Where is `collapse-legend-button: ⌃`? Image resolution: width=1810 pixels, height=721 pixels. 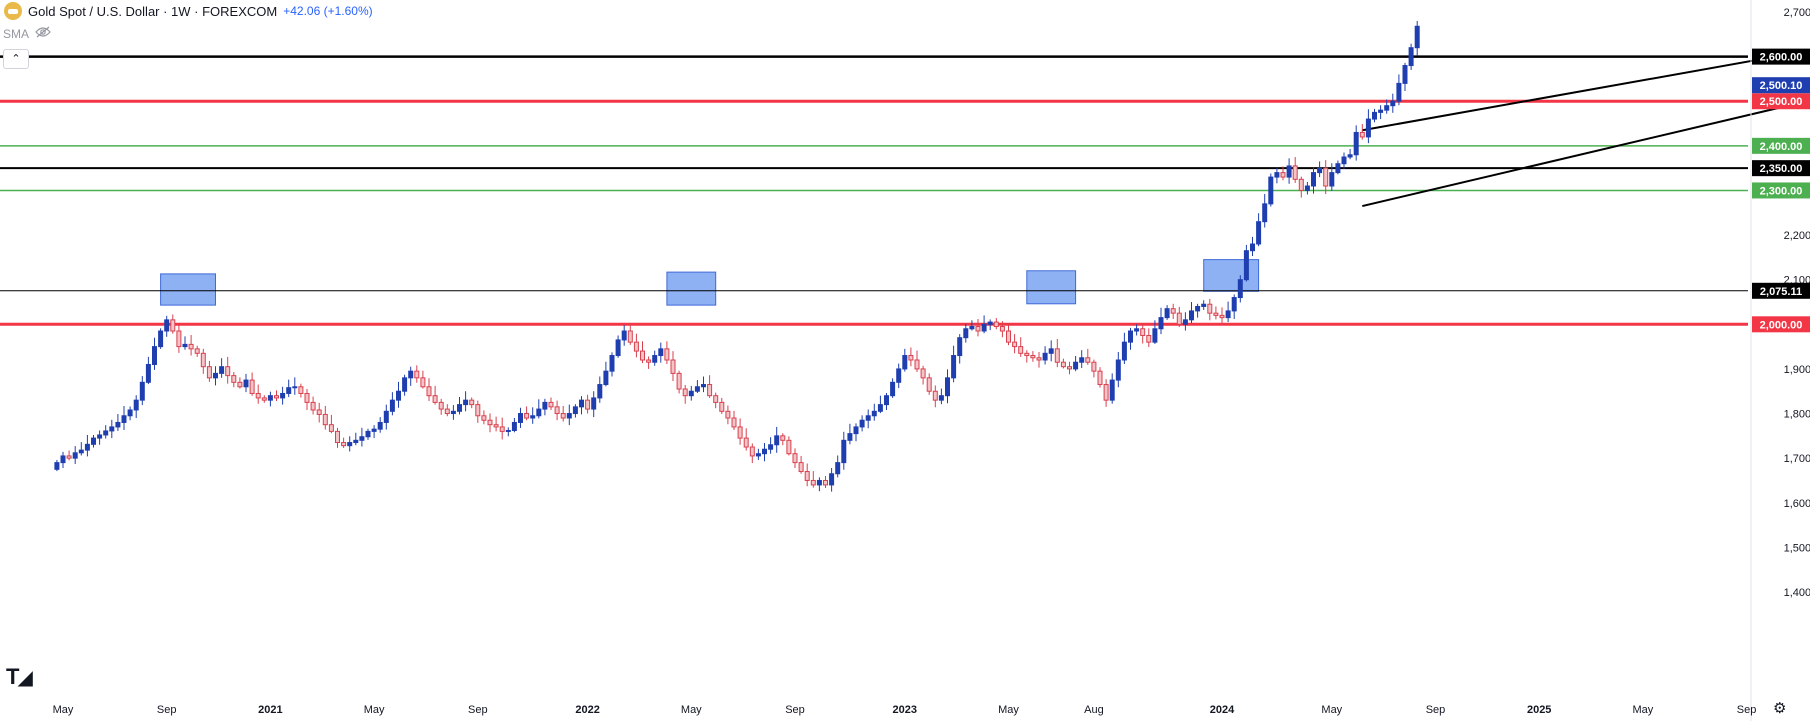
collapse-legend-button: ⌃ is located at coordinates (16, 59).